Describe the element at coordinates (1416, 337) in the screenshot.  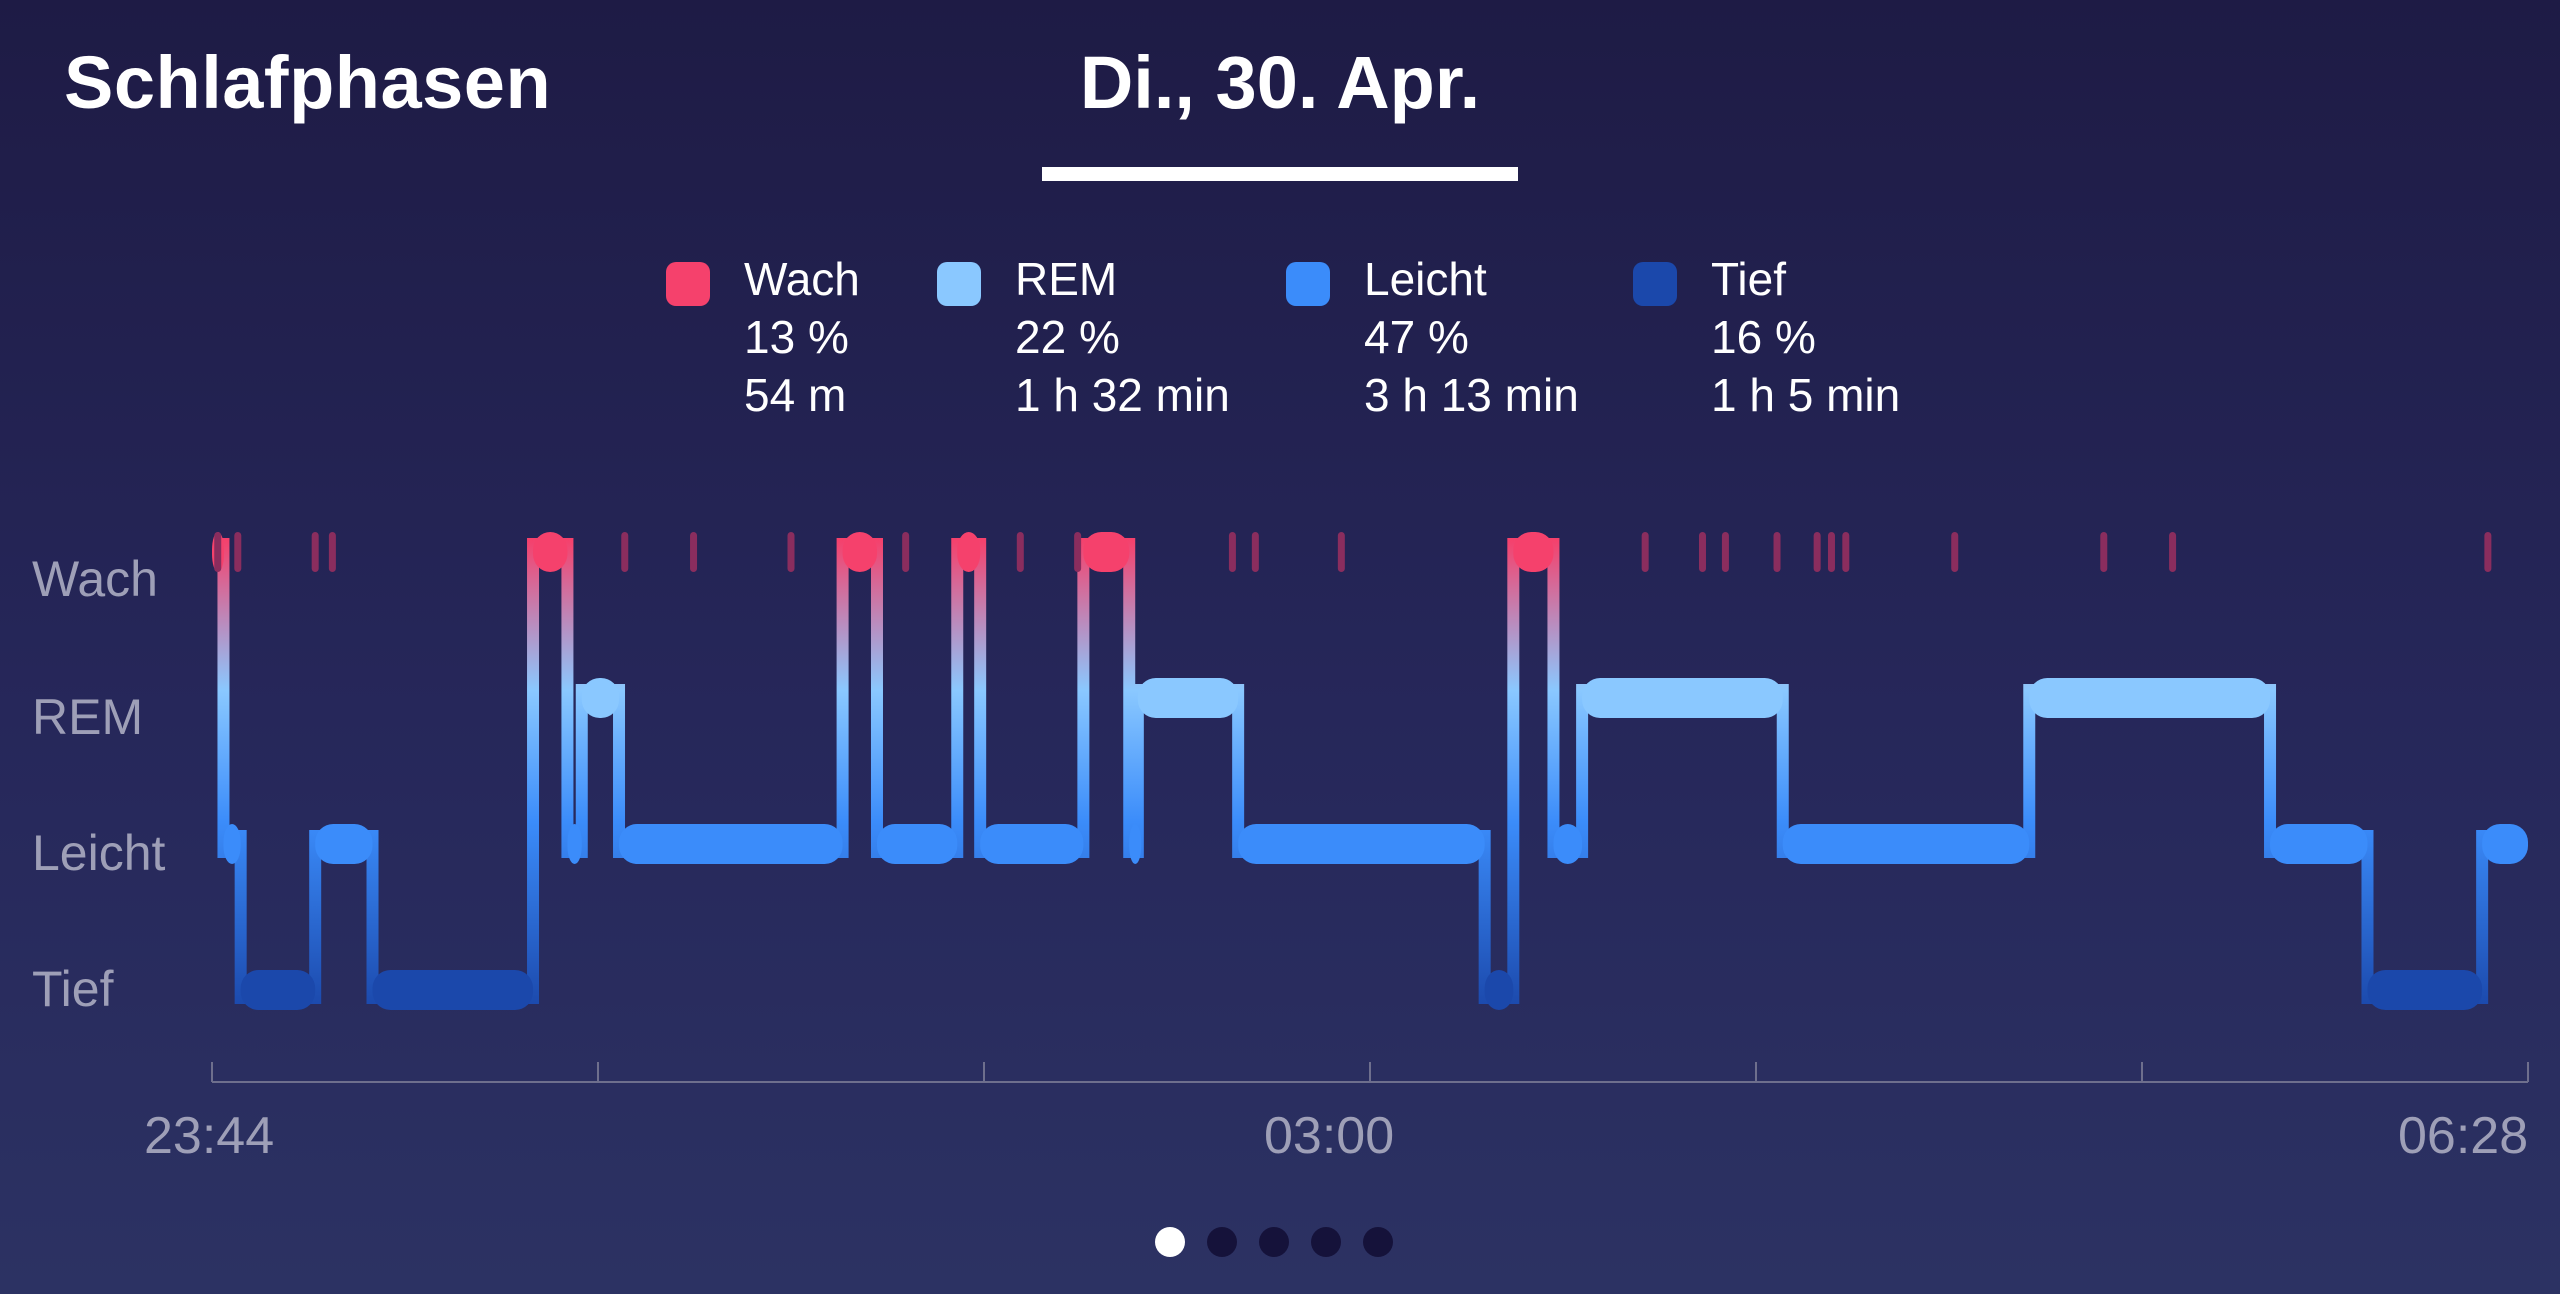
I see `legend-percent: 47 %` at that location.